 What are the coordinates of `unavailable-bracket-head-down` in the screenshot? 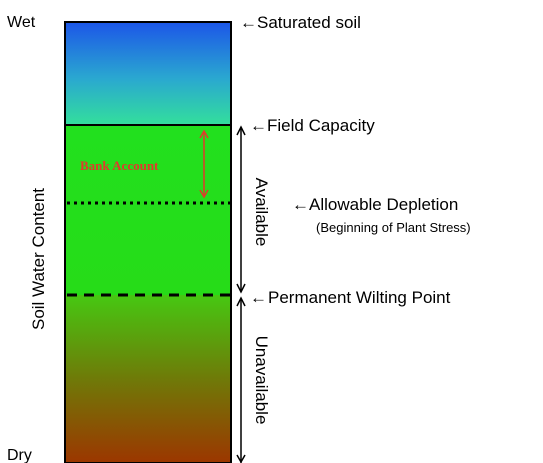 It's located at (241, 458).